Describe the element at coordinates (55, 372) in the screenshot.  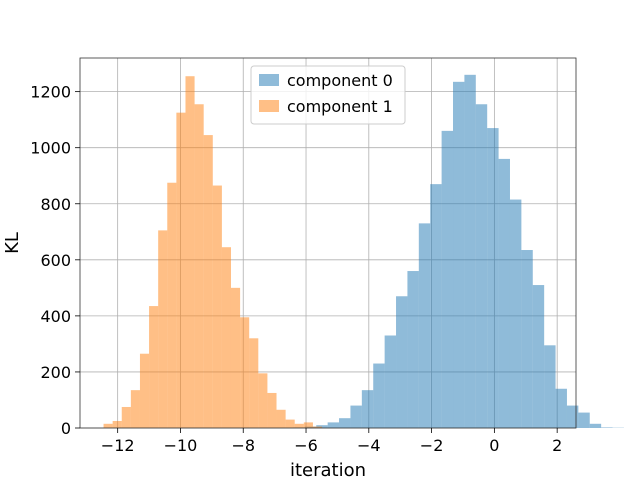
I see `y-tick-label: 200` at that location.